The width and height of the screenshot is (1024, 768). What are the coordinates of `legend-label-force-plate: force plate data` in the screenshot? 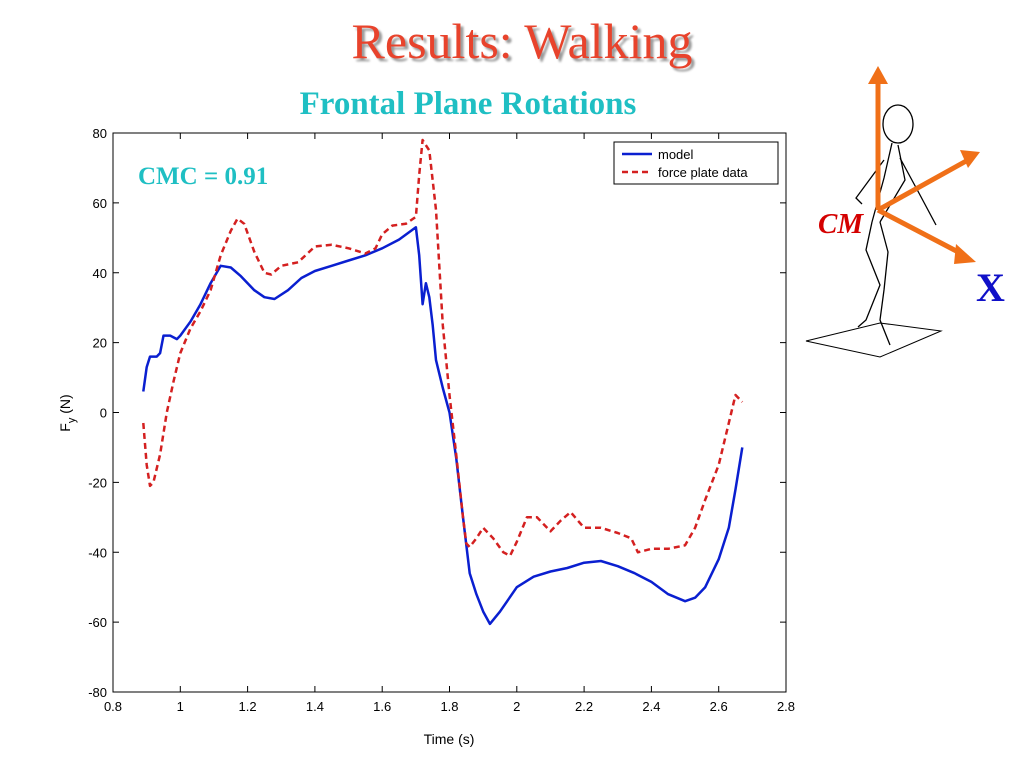 It's located at (703, 172).